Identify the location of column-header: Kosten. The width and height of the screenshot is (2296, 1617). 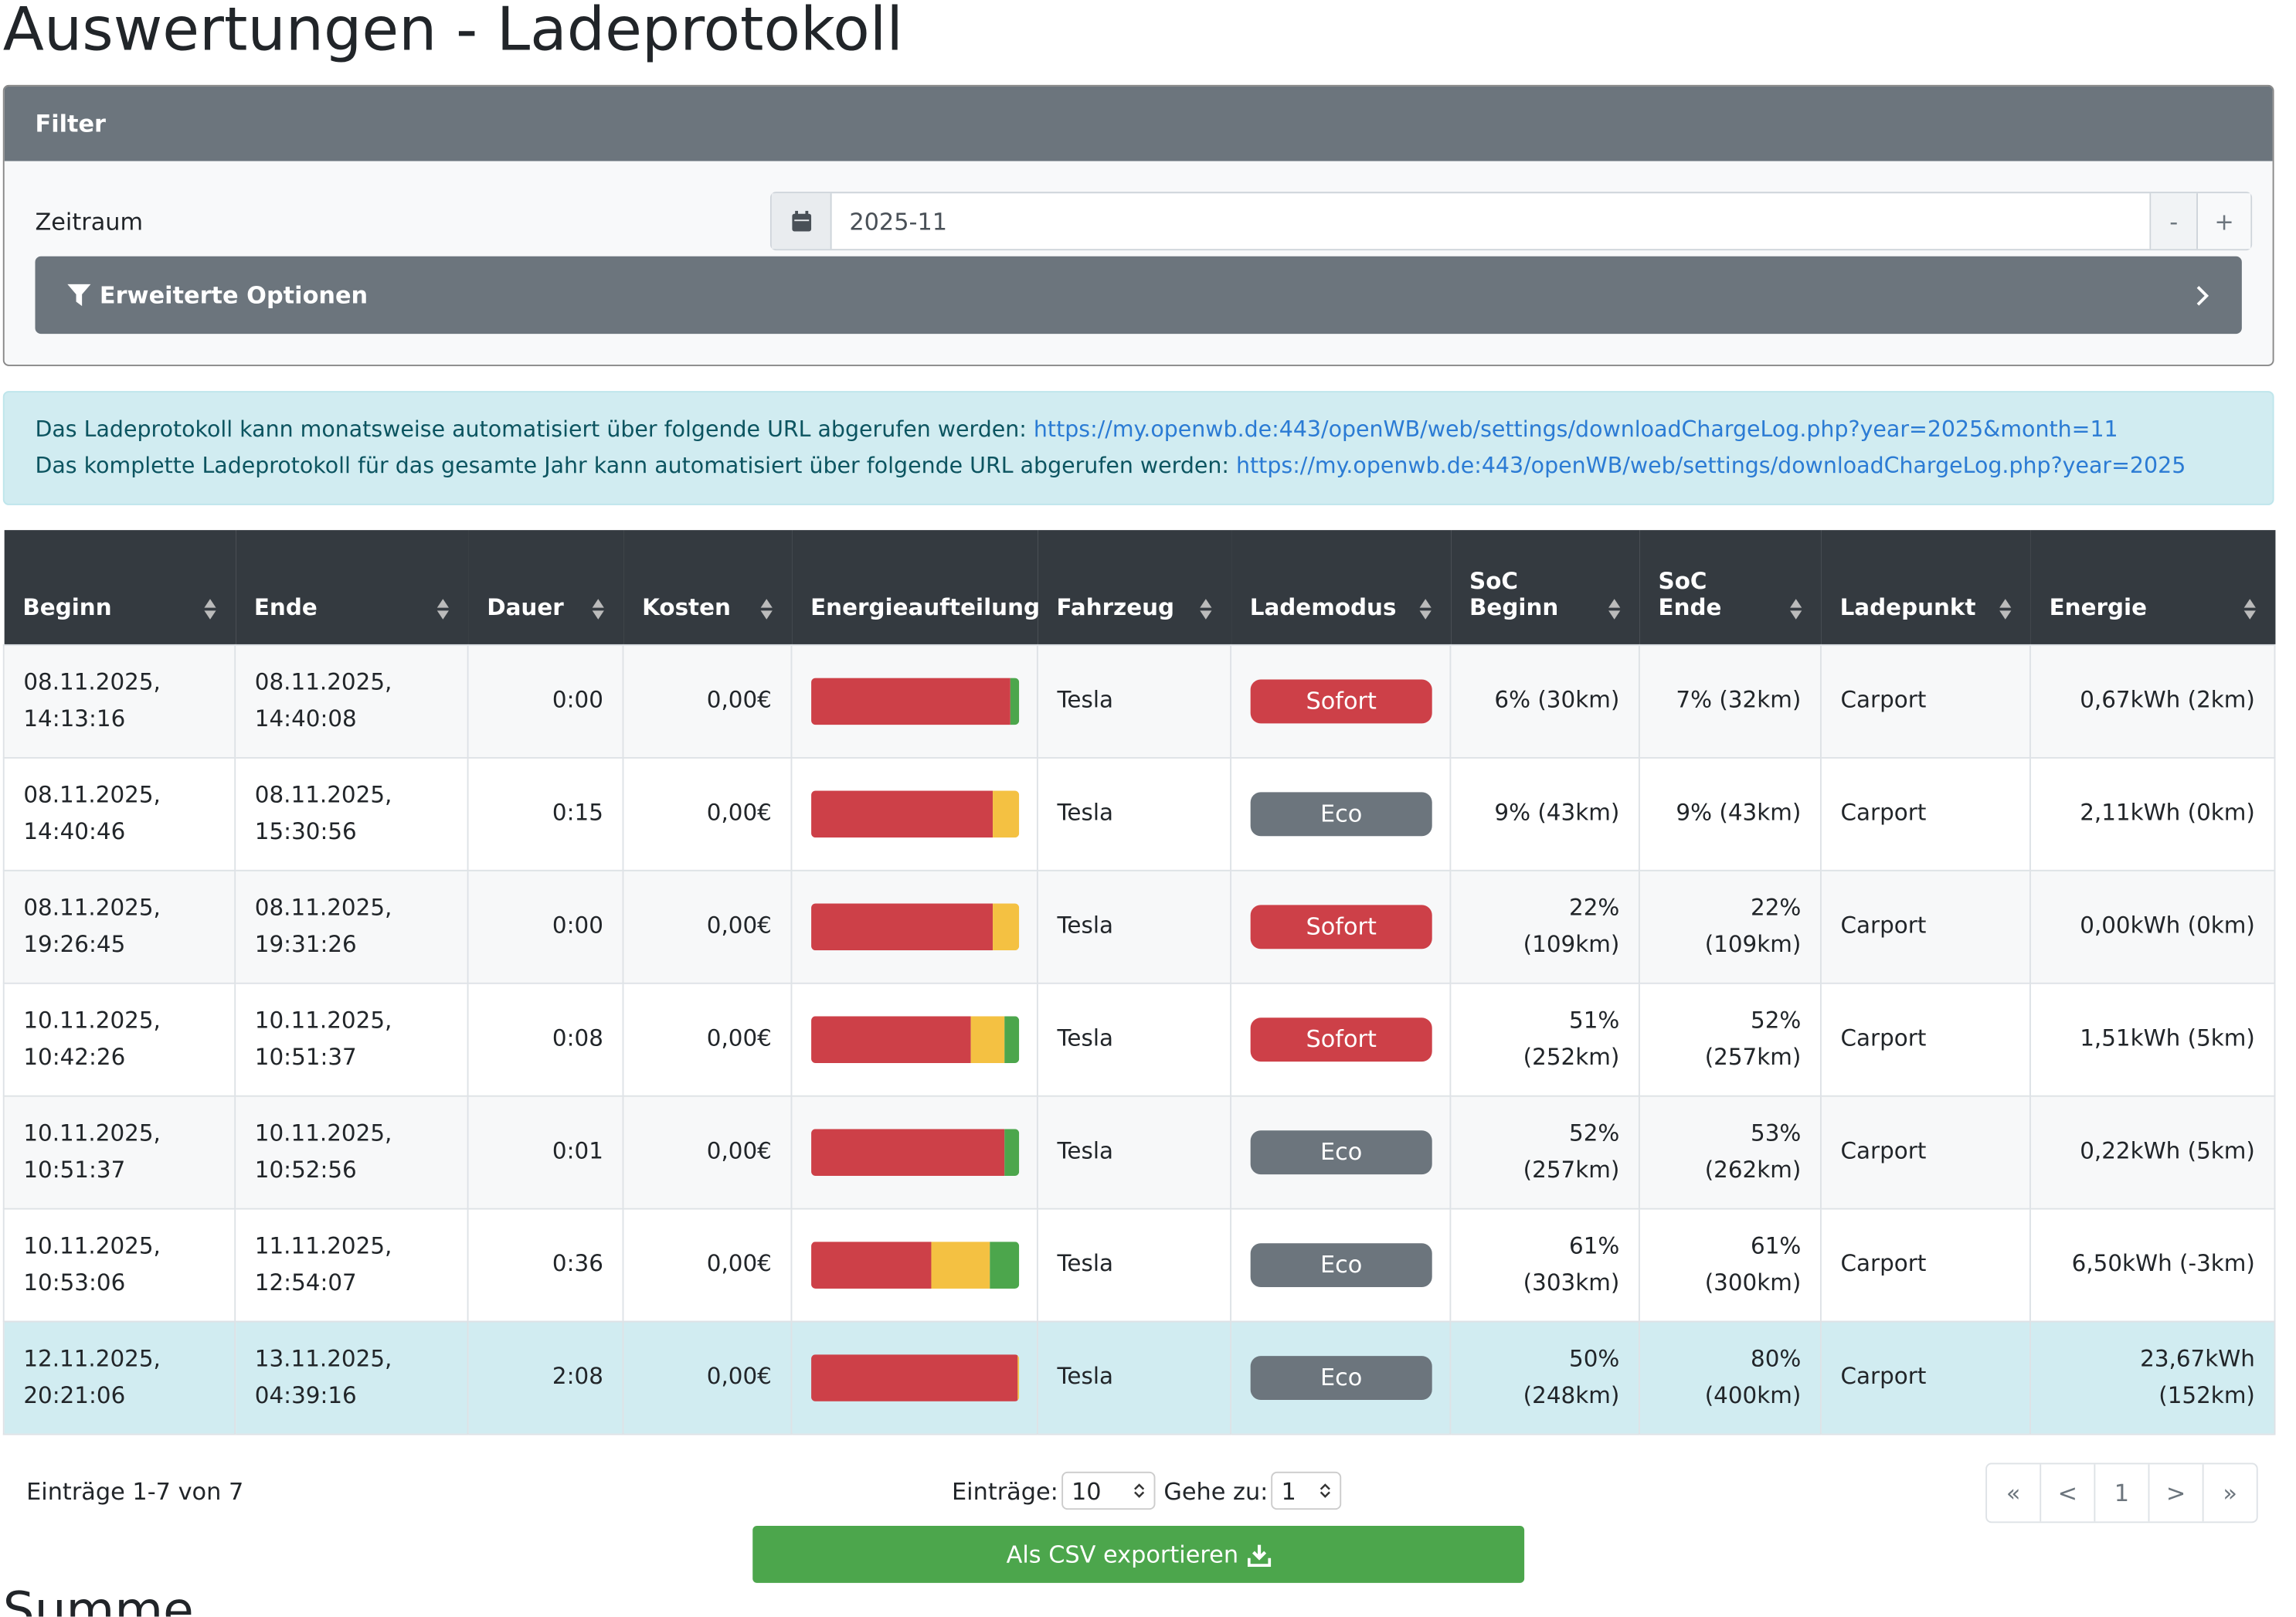
(707, 587).